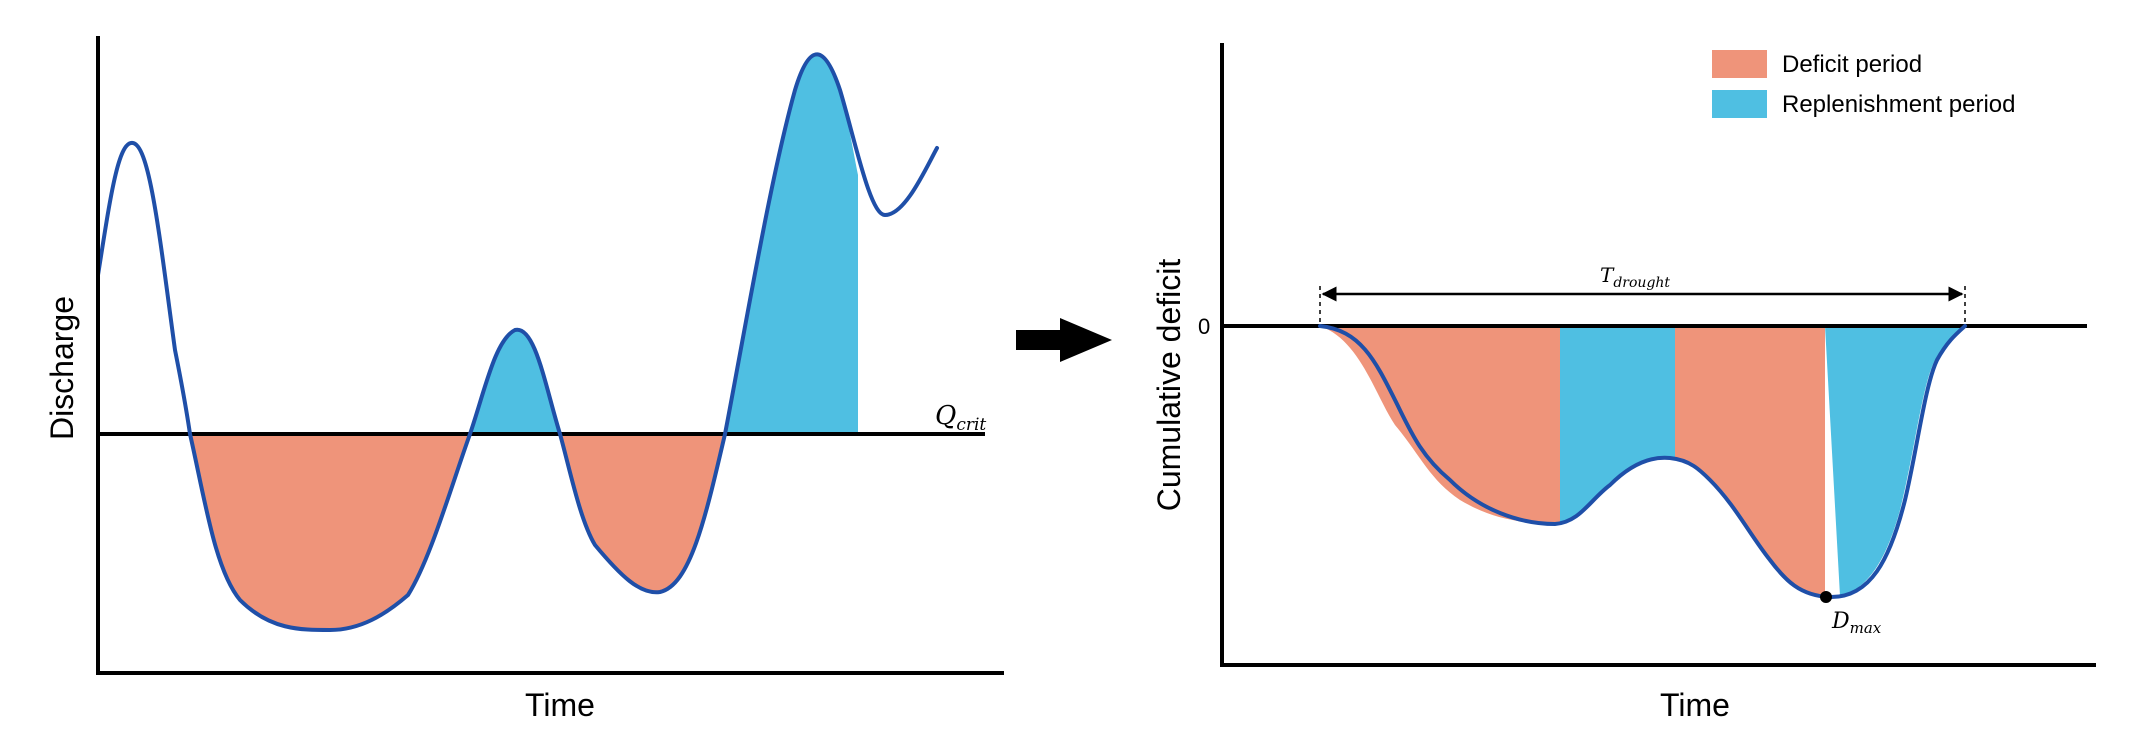 This screenshot has width=2131, height=731. Describe the element at coordinates (1204, 326) in the screenshot. I see `zero-label: 0` at that location.